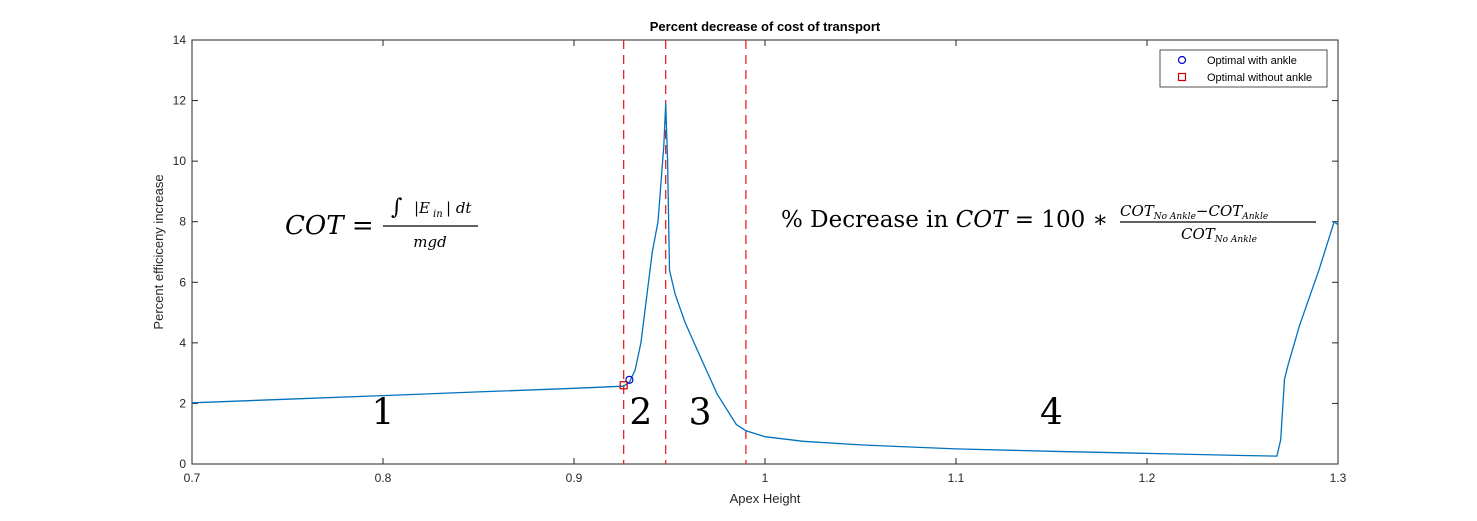  I want to click on x-tick-label: 0.7, so click(192, 478).